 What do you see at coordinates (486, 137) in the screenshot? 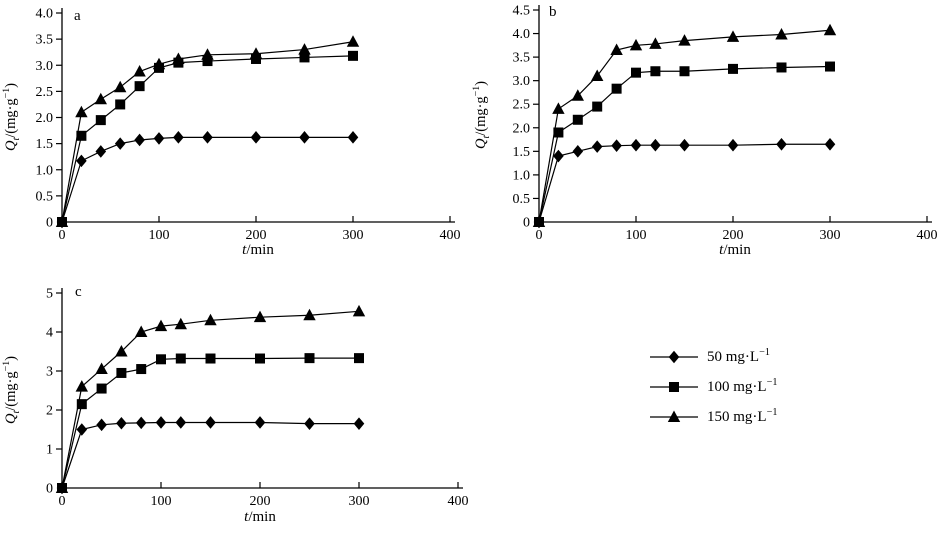
I see `y-title-subscript: t` at bounding box center [486, 137].